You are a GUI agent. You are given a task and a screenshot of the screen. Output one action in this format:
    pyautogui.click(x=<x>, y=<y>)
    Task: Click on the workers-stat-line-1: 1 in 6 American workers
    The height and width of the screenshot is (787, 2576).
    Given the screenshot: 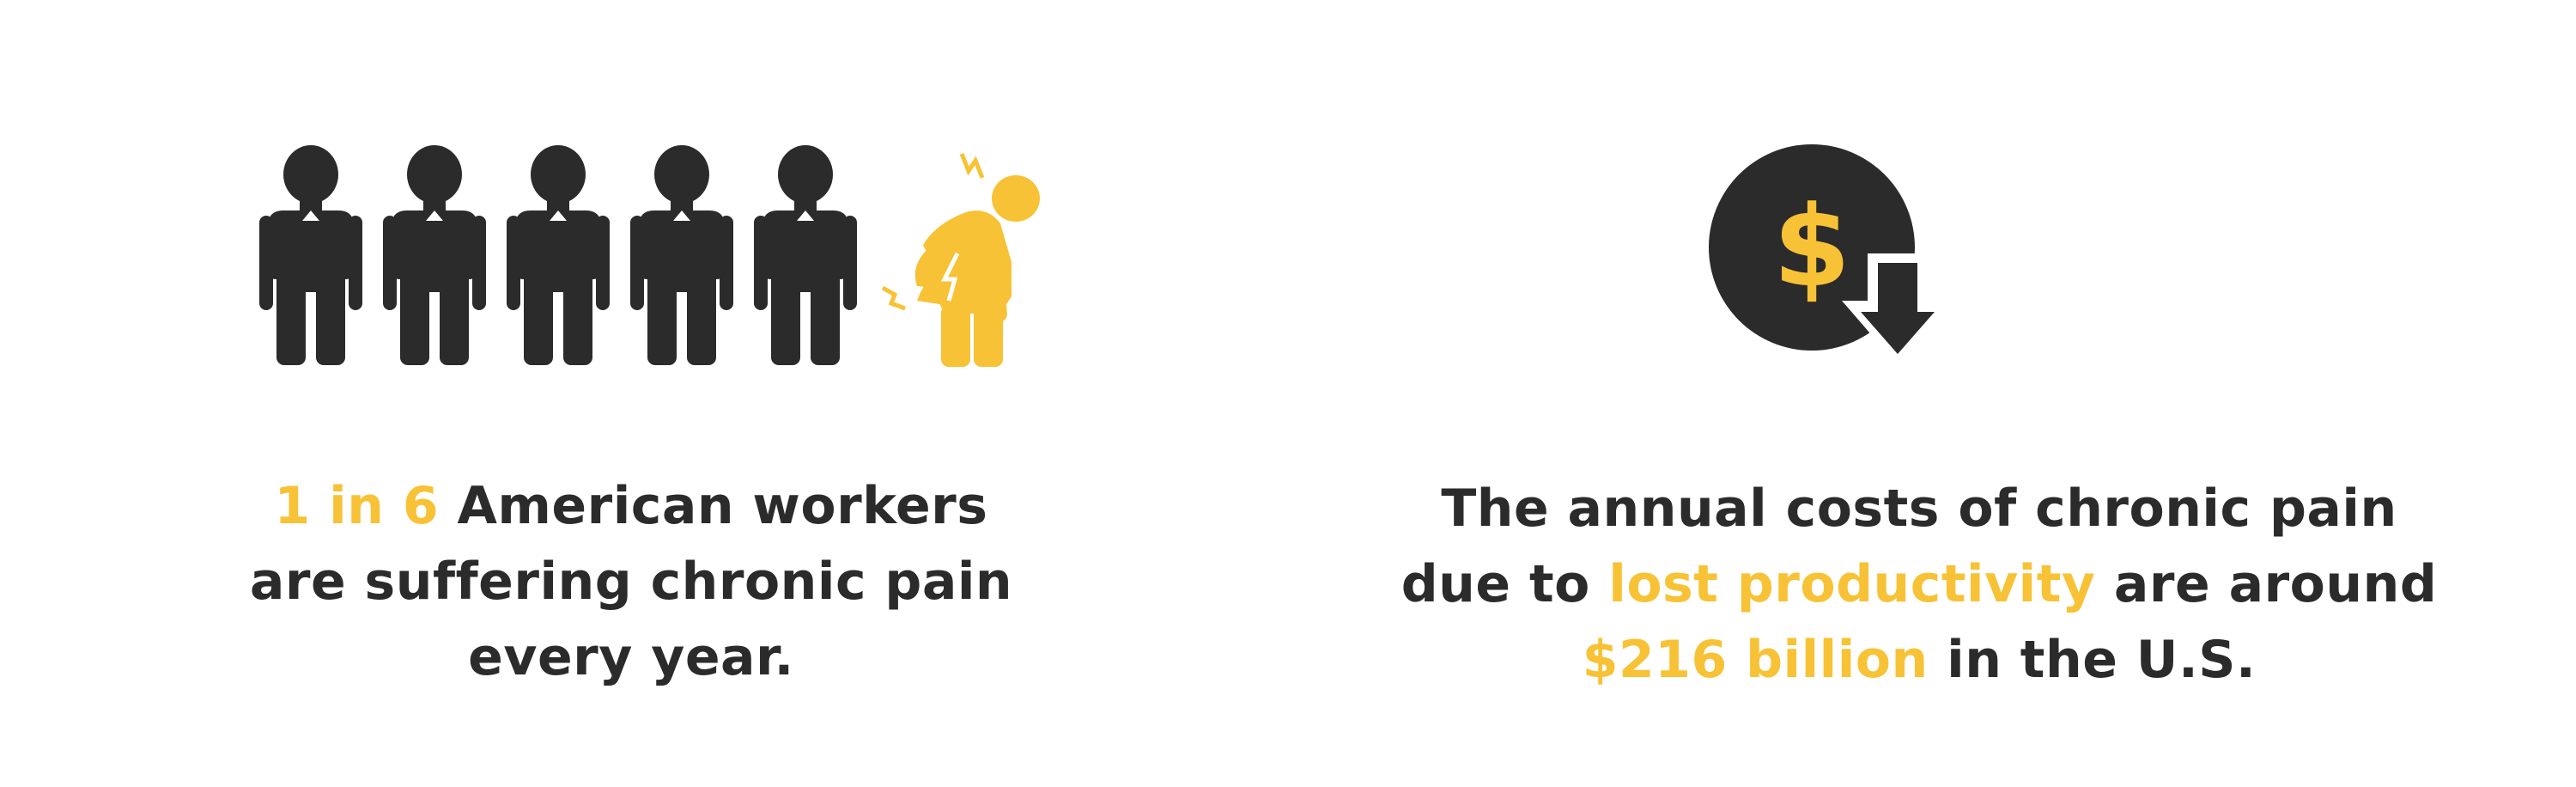 What is the action you would take?
    pyautogui.click(x=631, y=506)
    